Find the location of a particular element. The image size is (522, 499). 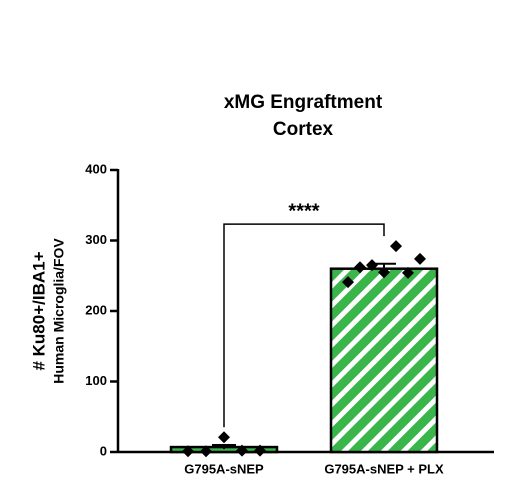

error-bar is located at coordinates (224, 446).